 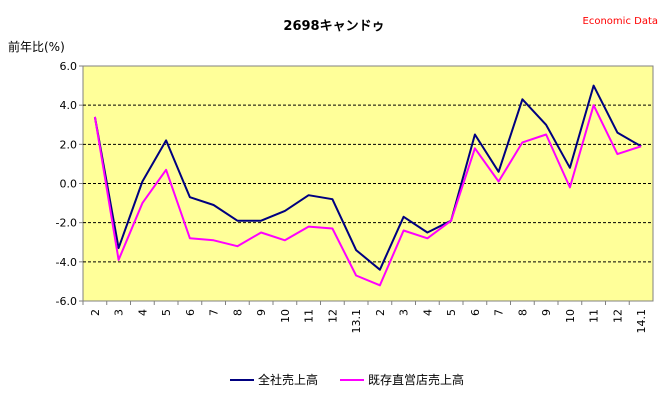 I want to click on y-axis-ticks: -6.0 -4.0 -2.0 0.0 2.0 4.0 6.0, so click(x=69, y=184).